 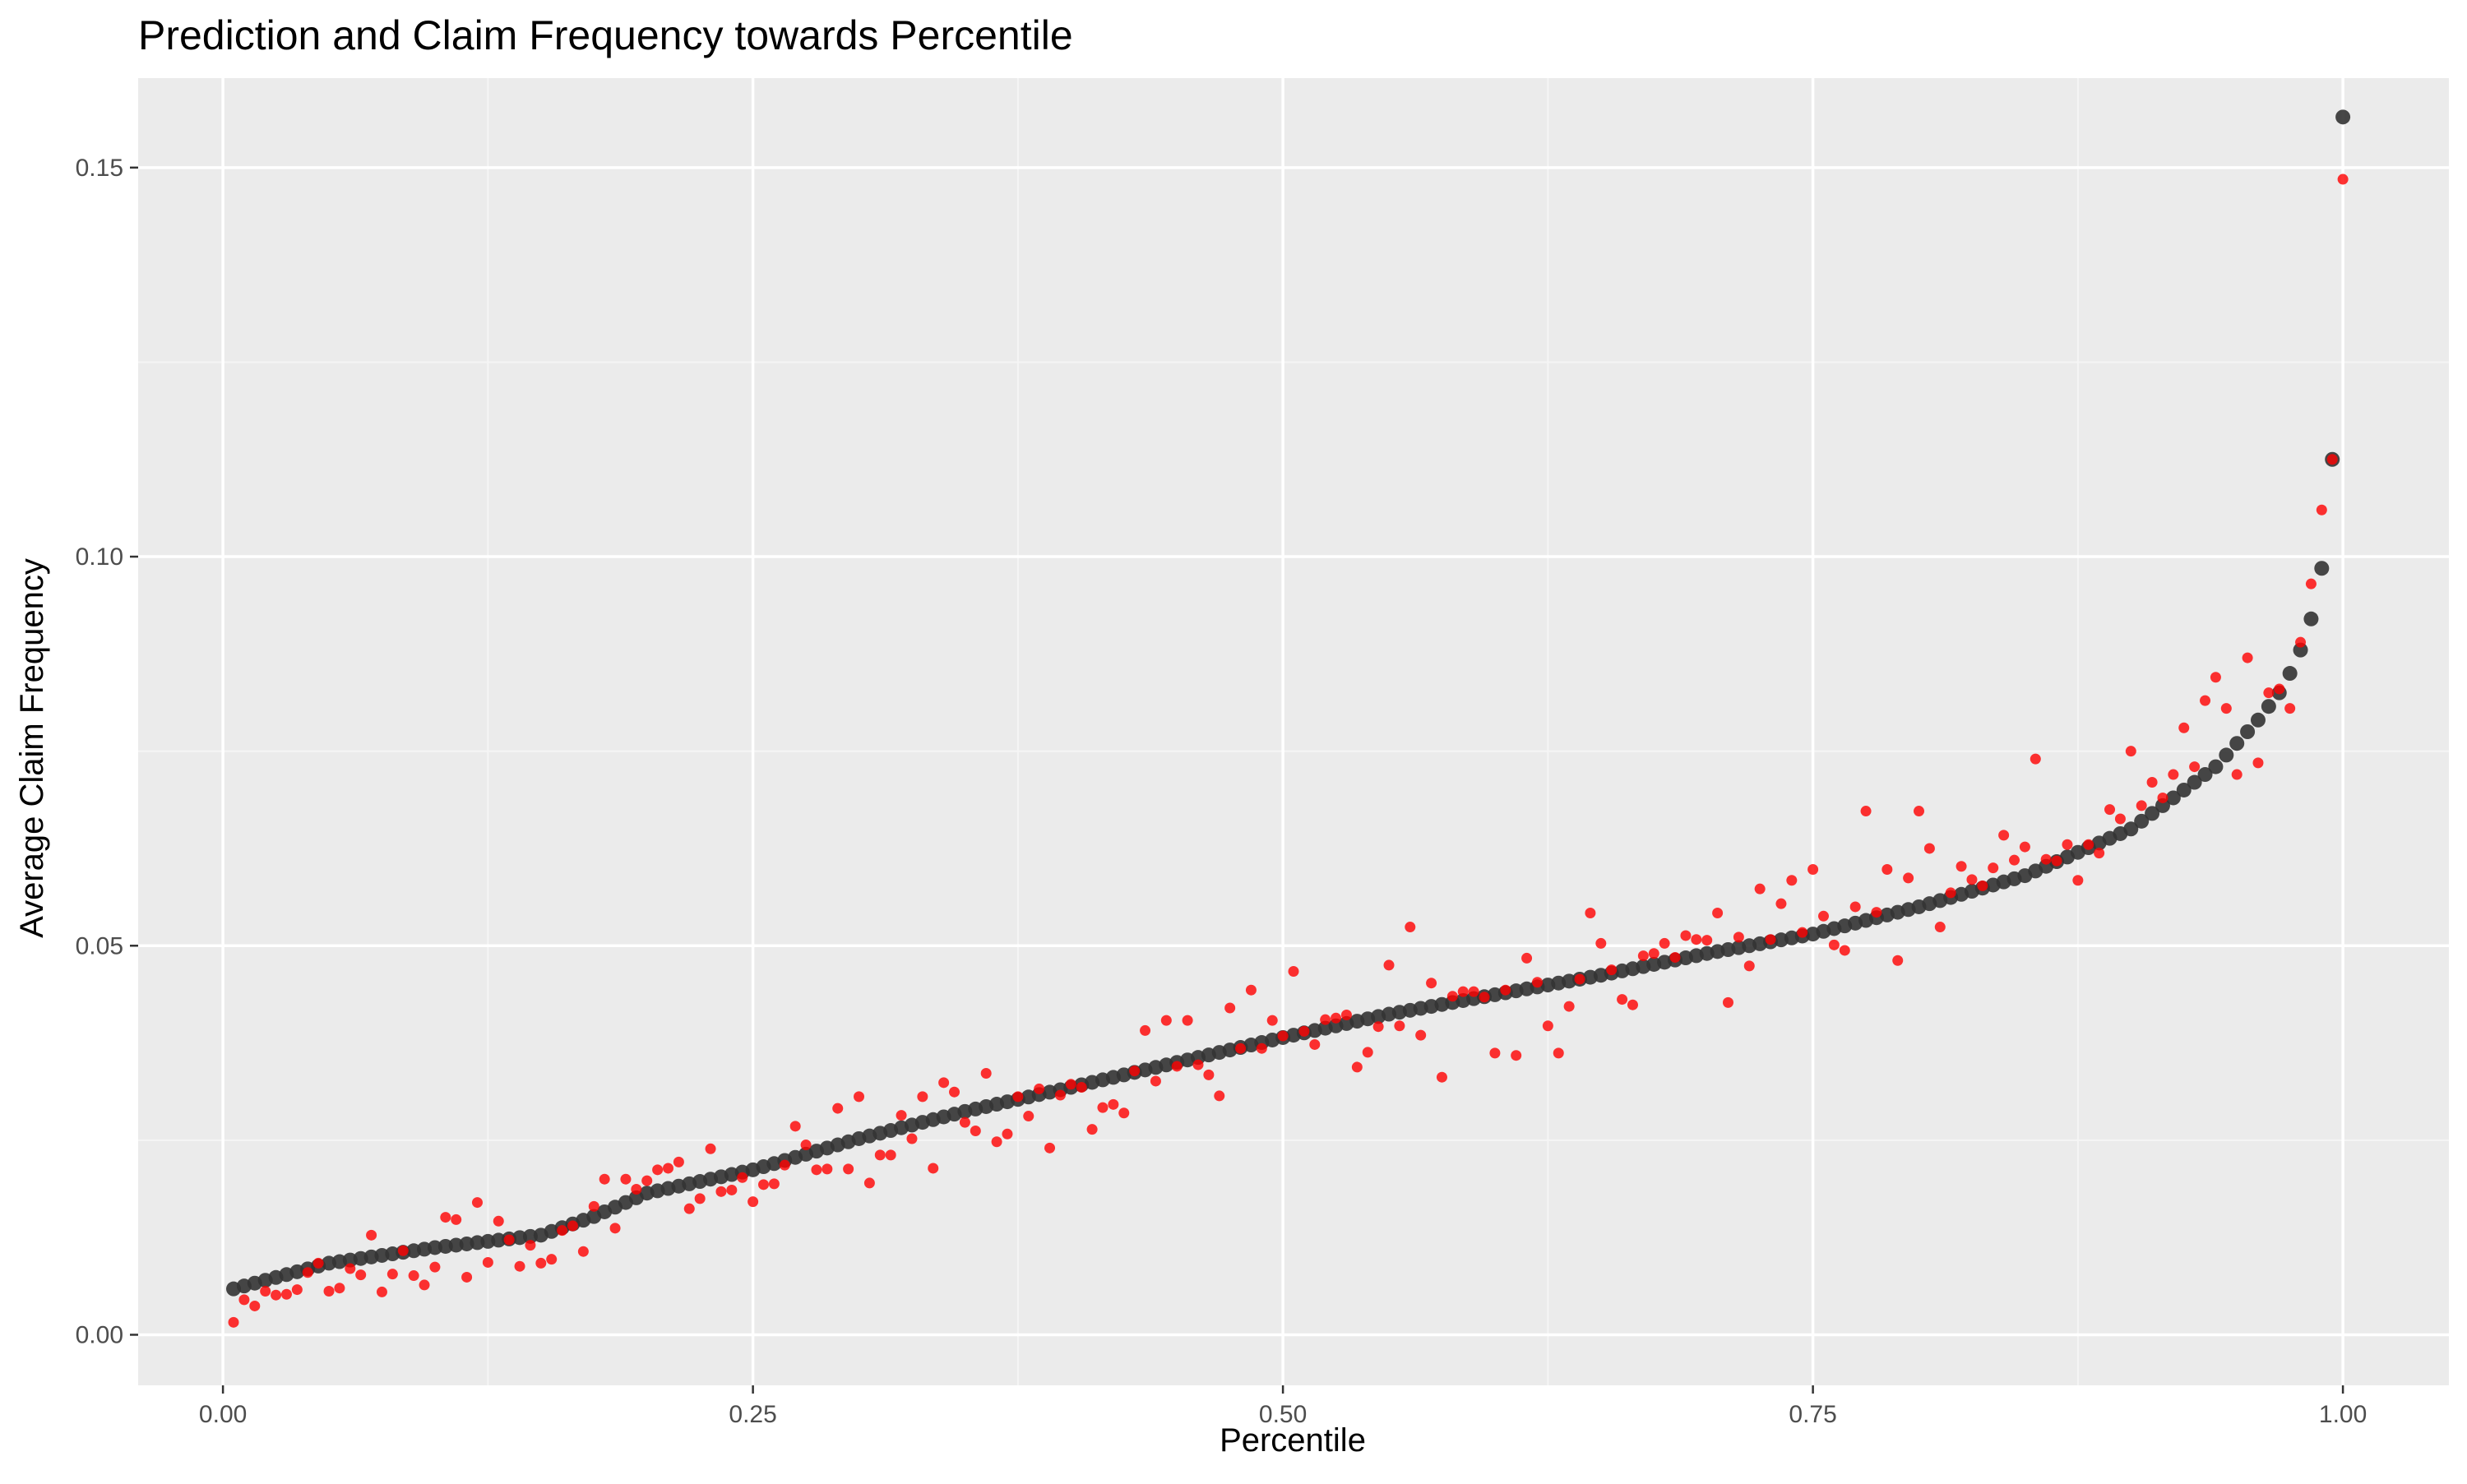 What do you see at coordinates (1283, 1414) in the screenshot?
I see `x-tick-label: 0.50` at bounding box center [1283, 1414].